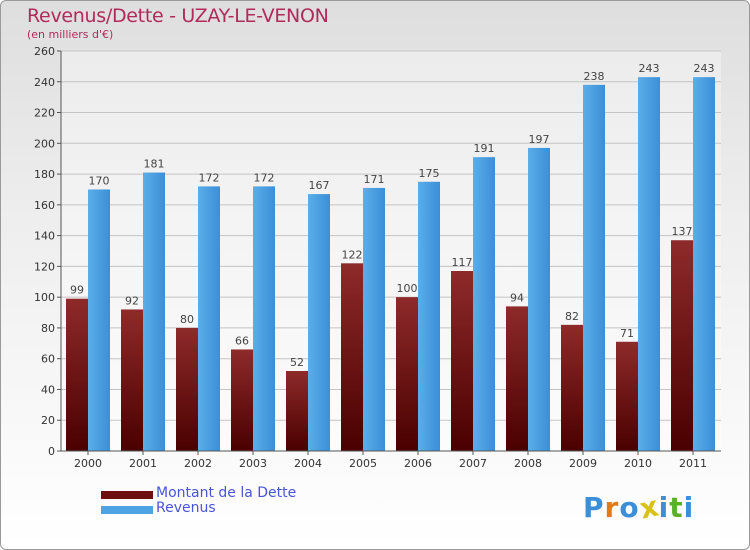  Describe the element at coordinates (154, 312) in the screenshot. I see `bar-revenus-2001` at that location.